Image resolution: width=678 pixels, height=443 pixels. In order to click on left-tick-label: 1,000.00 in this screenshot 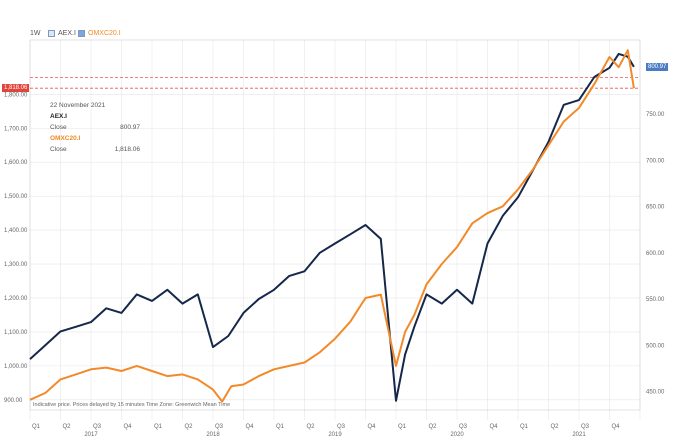, I will do `click(16, 367)`.